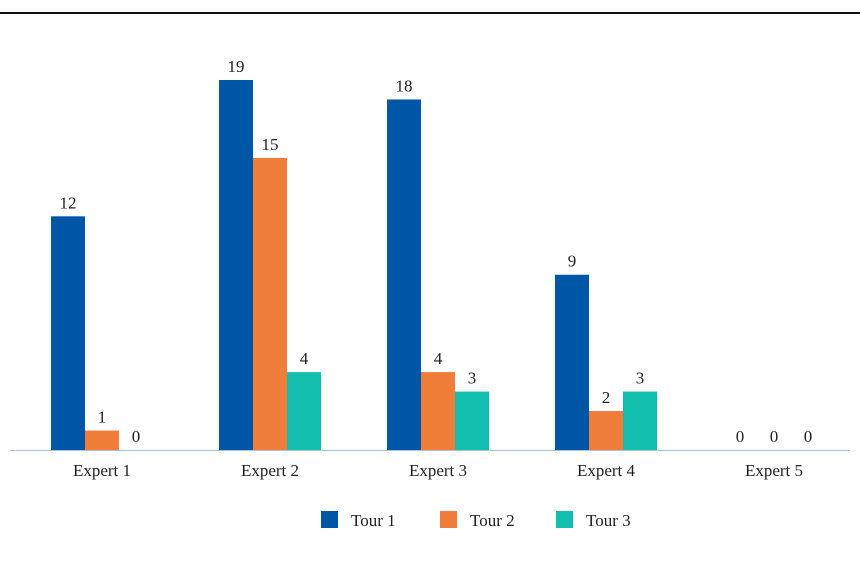 The height and width of the screenshot is (566, 860). What do you see at coordinates (606, 470) in the screenshot?
I see `x-tick-label: Expert 4` at bounding box center [606, 470].